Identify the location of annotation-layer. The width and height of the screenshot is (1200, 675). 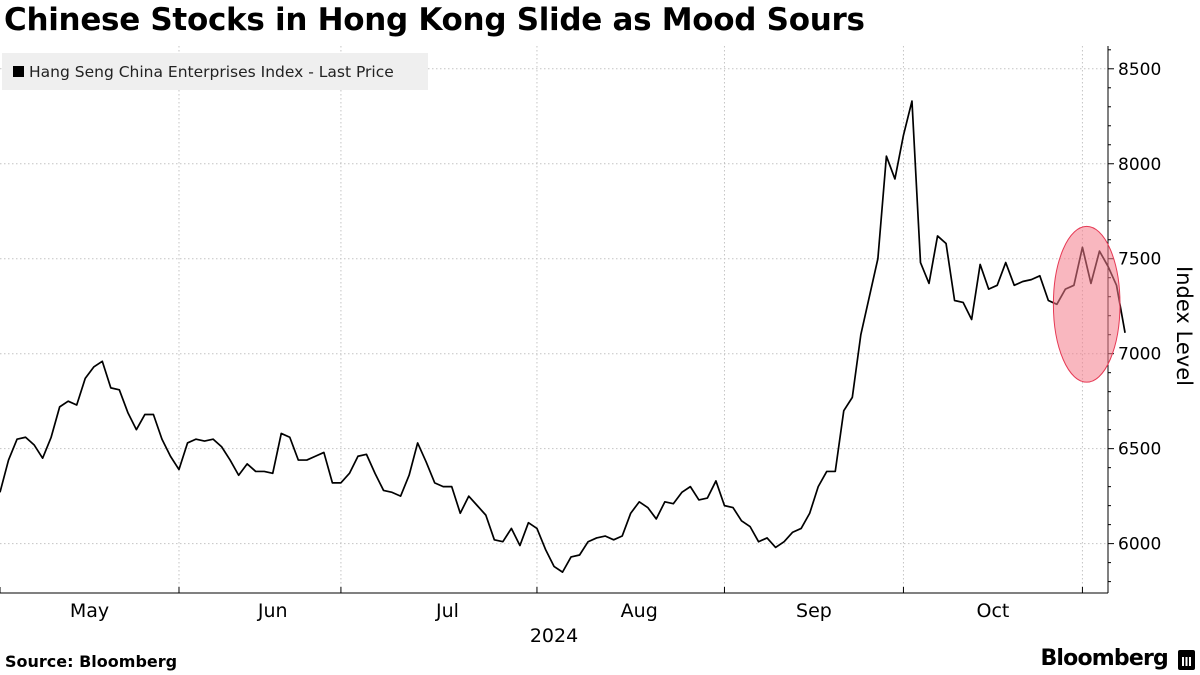
(1086, 304).